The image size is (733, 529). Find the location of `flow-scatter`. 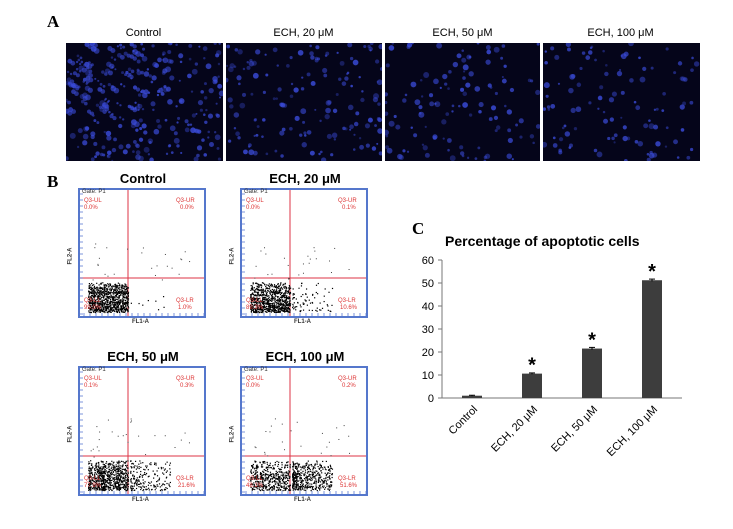

flow-scatter is located at coordinates (142, 253).